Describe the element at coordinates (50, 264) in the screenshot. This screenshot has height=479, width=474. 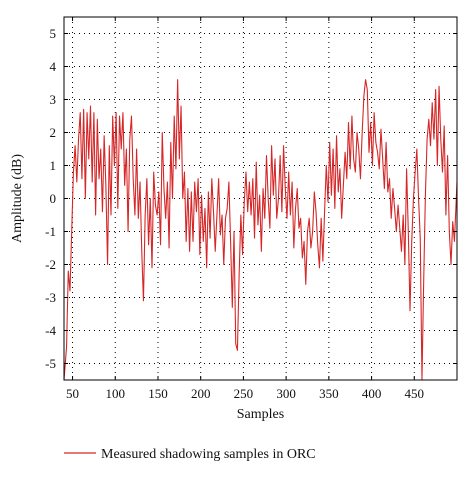
I see `y-tick-label: -2` at that location.